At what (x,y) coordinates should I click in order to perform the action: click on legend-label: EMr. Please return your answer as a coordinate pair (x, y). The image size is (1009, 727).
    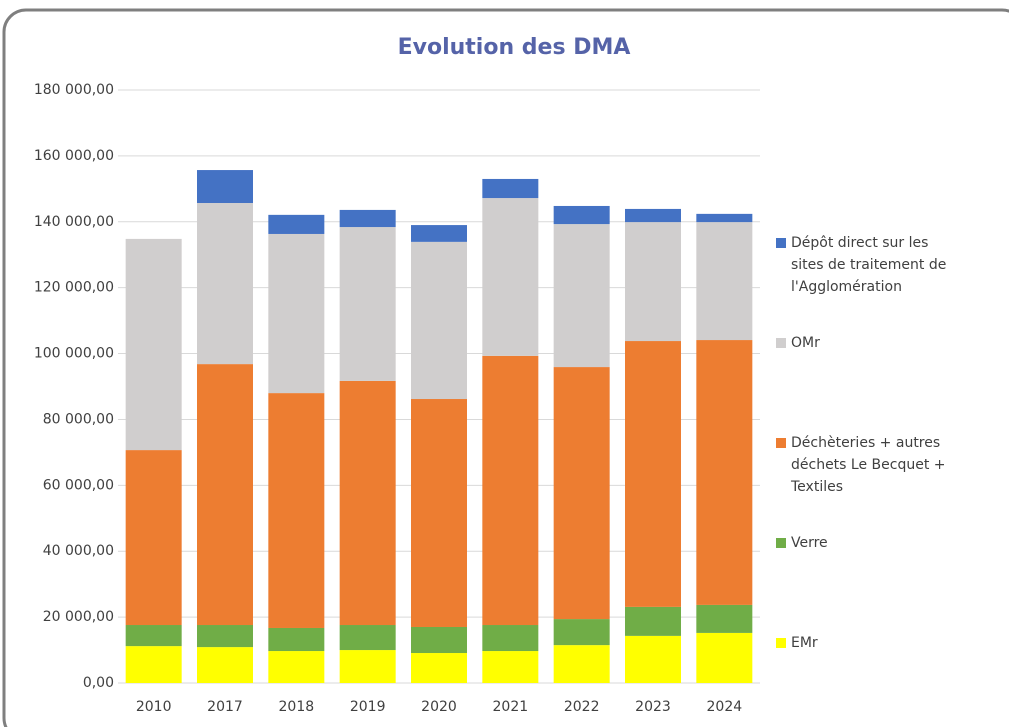
    Looking at the image, I should click on (804, 643).